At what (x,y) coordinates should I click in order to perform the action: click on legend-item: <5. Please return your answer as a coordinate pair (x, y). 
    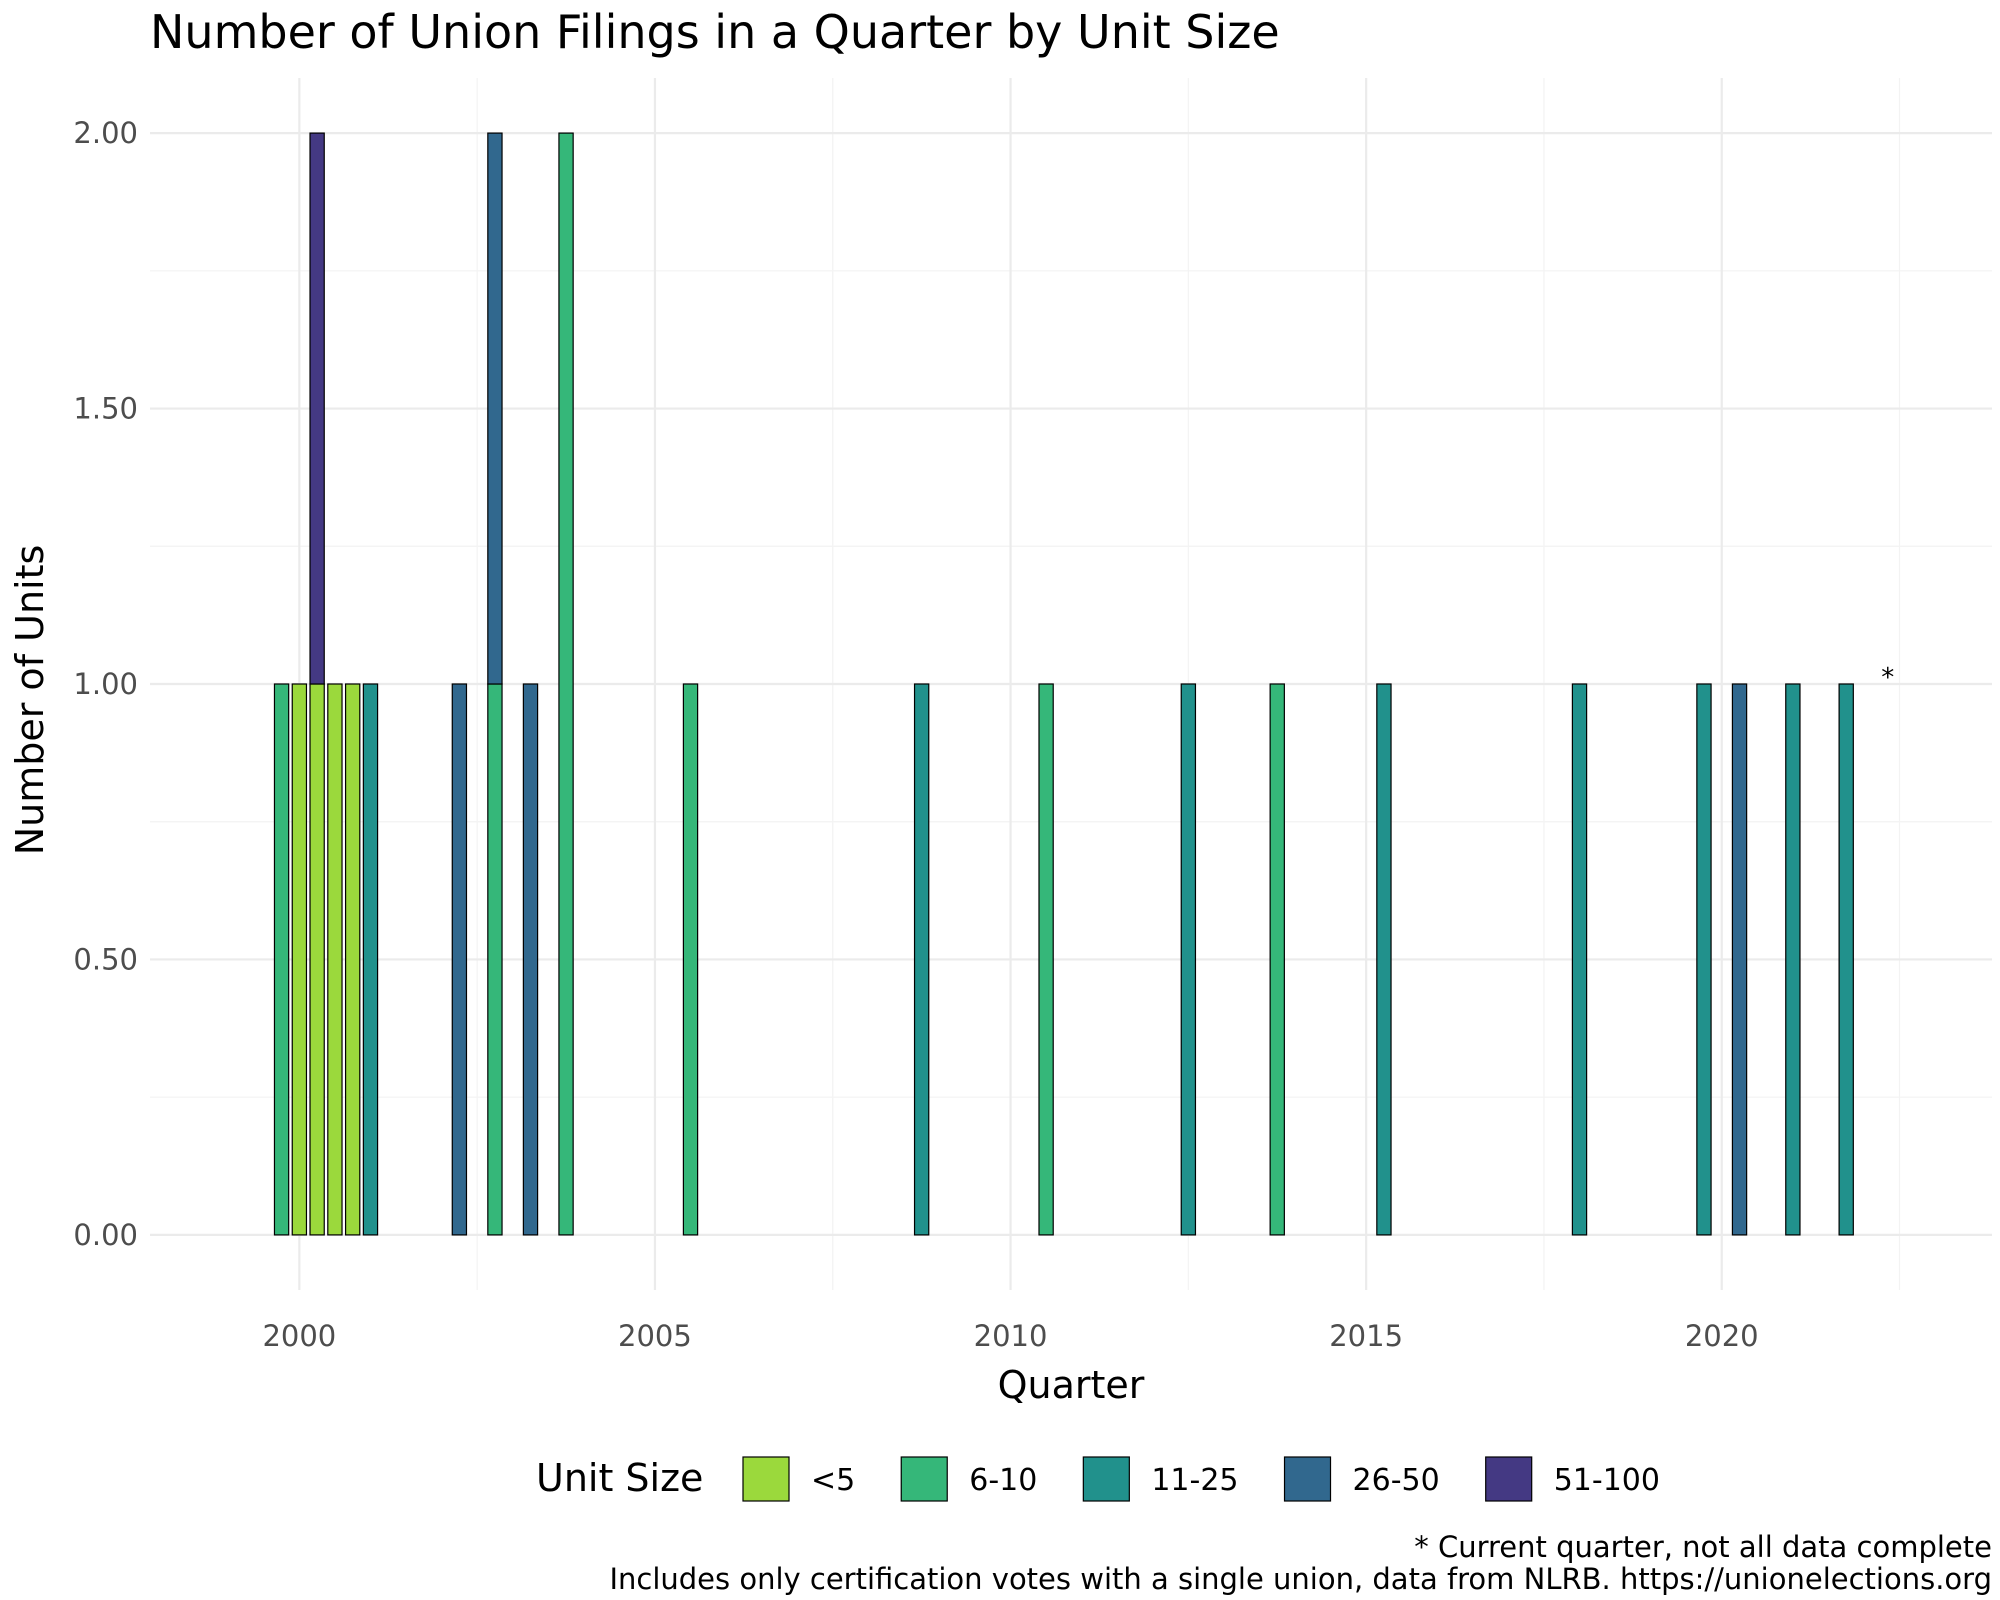
    Looking at the image, I should click on (798, 1479).